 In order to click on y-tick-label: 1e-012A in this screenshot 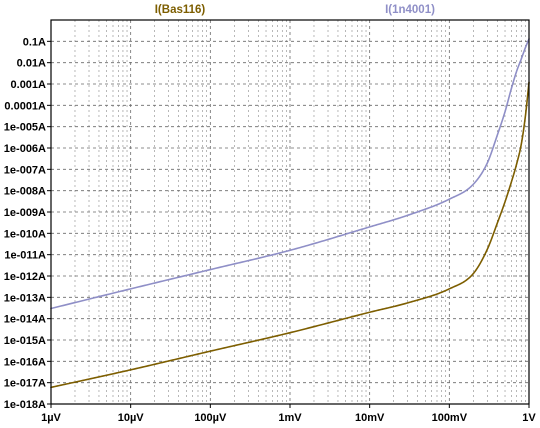, I will do `click(25, 277)`.